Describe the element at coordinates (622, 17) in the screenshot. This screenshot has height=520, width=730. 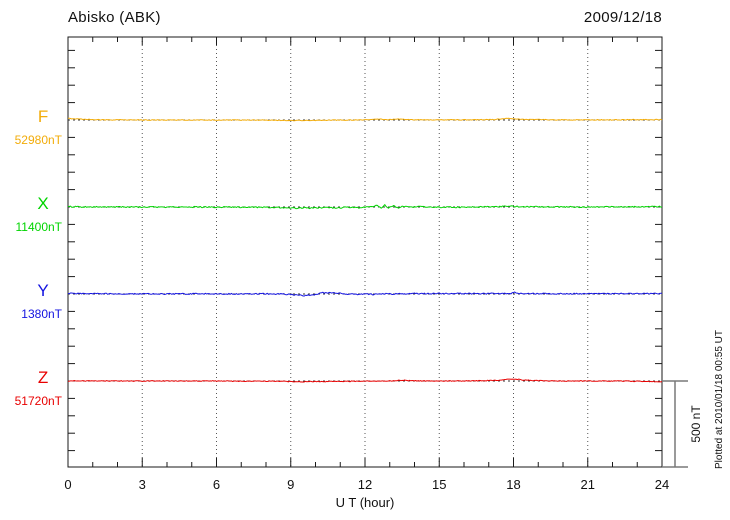
I see `plot-date: 2009/12/18` at that location.